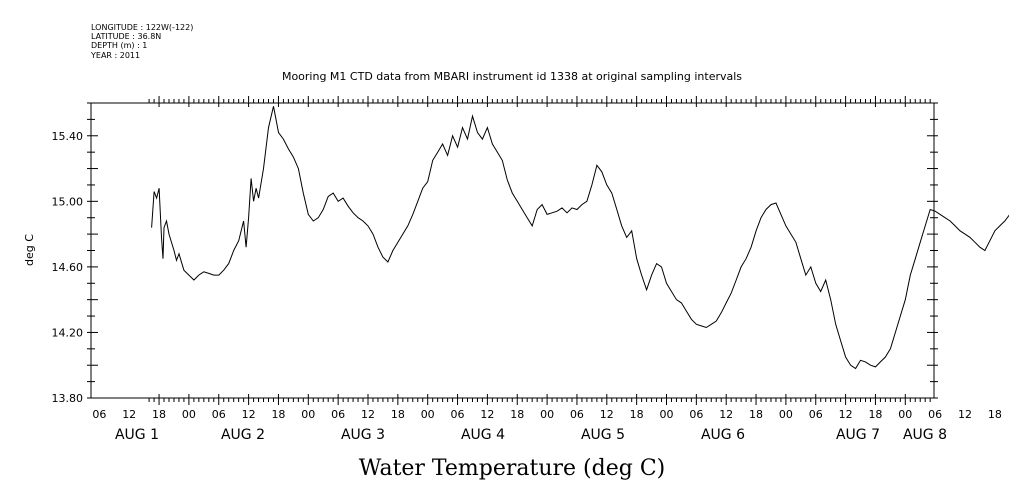  Describe the element at coordinates (925, 435) in the screenshot. I see `day-label: AUG 8` at that location.